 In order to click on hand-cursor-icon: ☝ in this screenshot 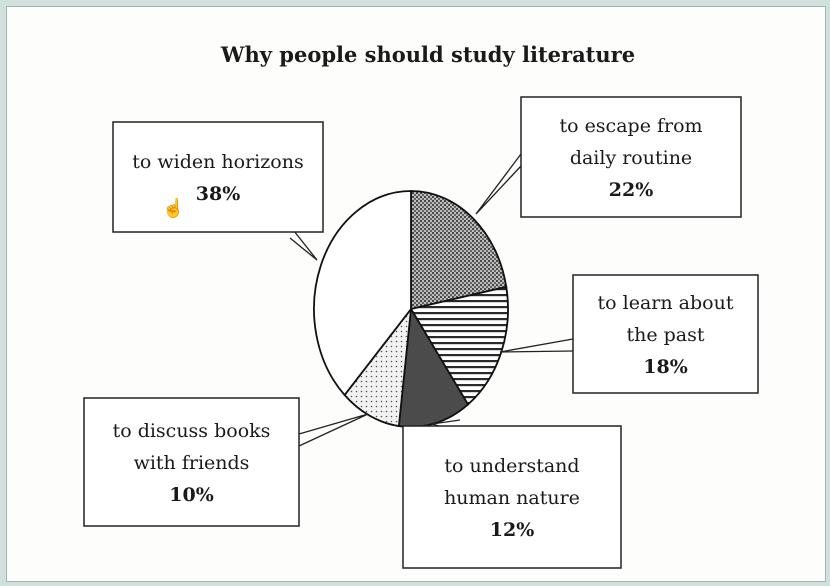, I will do `click(173, 208)`.